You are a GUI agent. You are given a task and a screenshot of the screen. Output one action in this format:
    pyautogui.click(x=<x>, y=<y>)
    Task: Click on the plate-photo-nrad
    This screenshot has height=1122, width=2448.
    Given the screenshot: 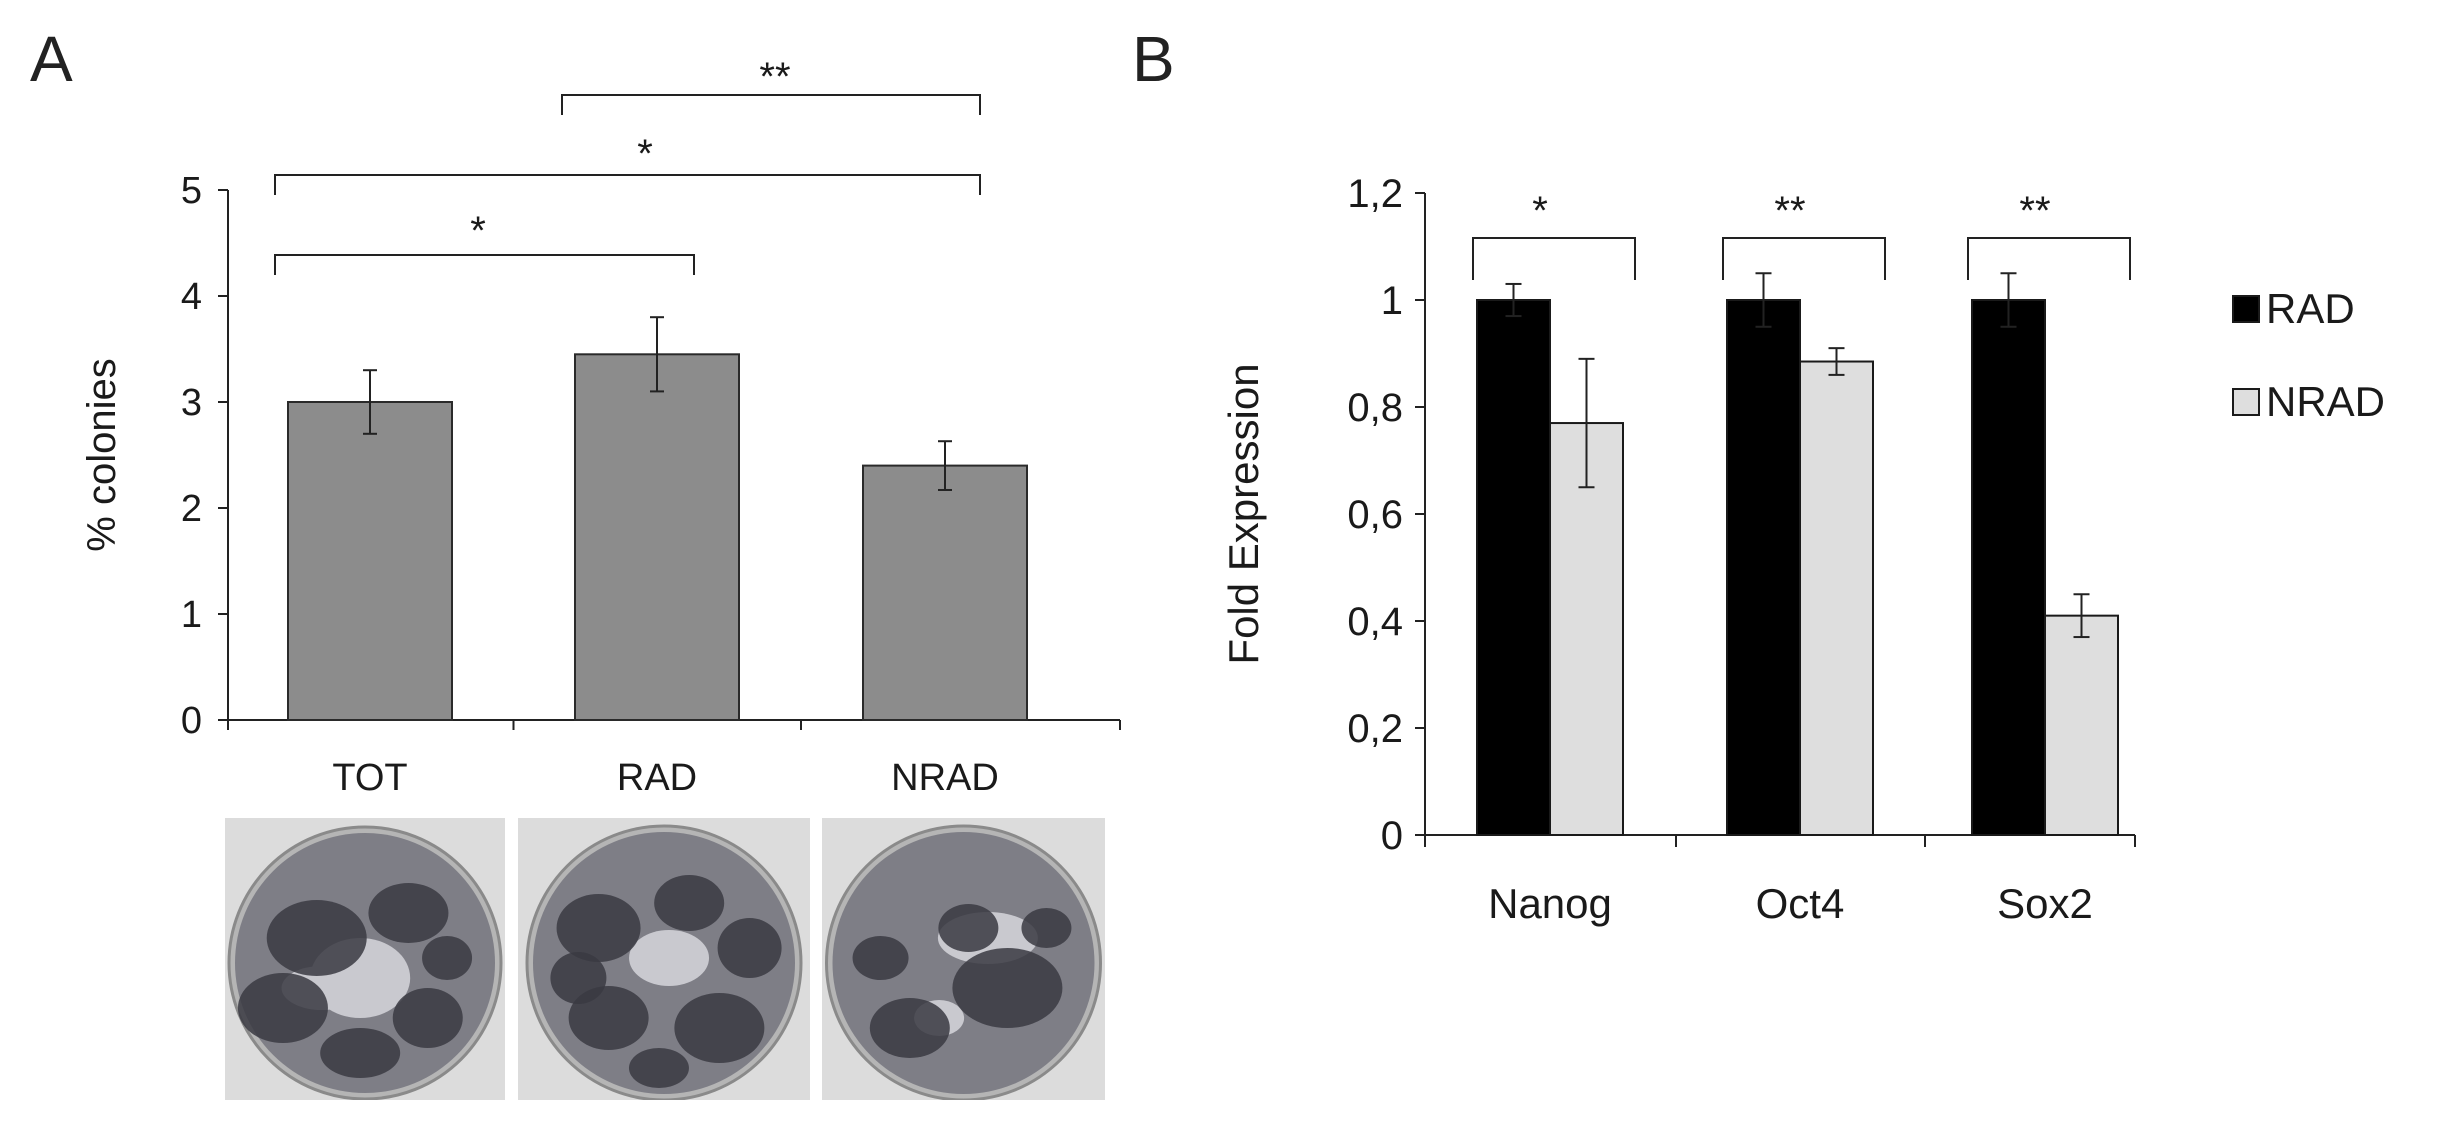 What is the action you would take?
    pyautogui.click(x=963, y=959)
    